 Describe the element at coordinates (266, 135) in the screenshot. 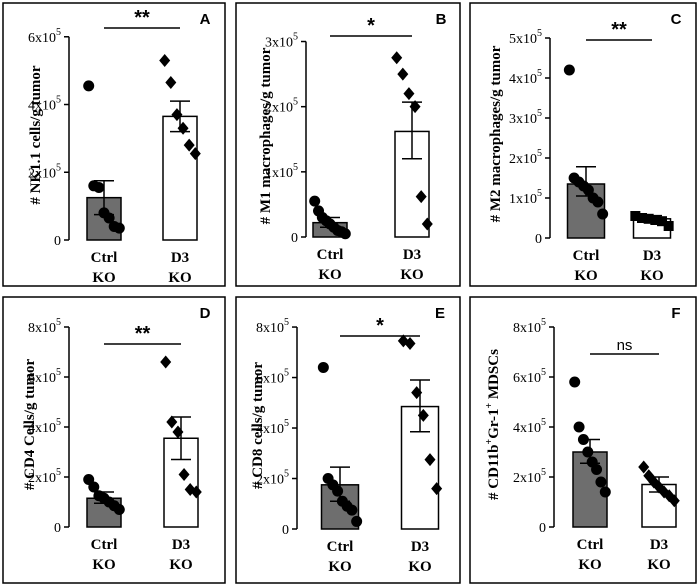

I see `y-axis-label: # M1 macrophages/g tumor` at that location.